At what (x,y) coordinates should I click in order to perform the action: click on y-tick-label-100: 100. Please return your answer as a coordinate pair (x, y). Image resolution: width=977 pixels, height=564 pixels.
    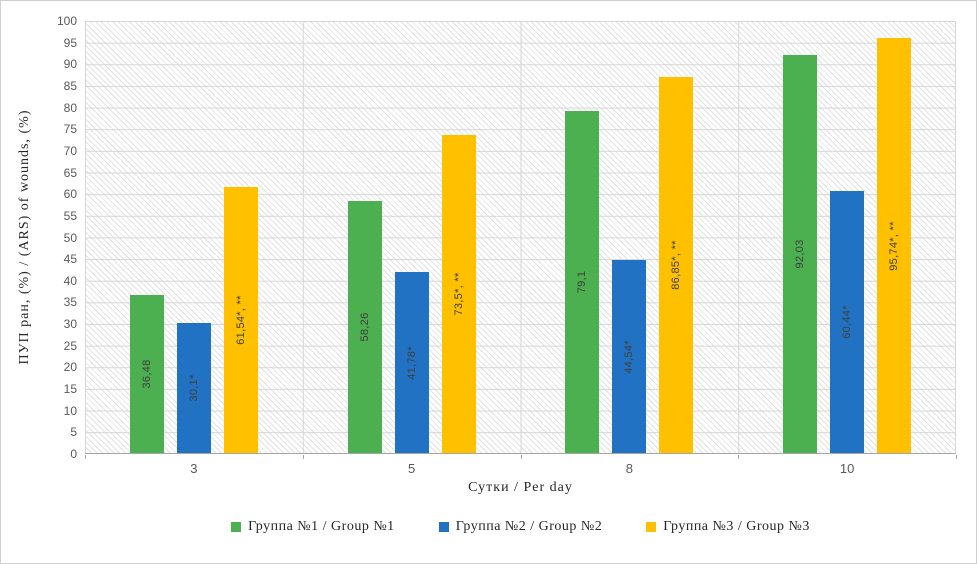
    Looking at the image, I should click on (66, 21).